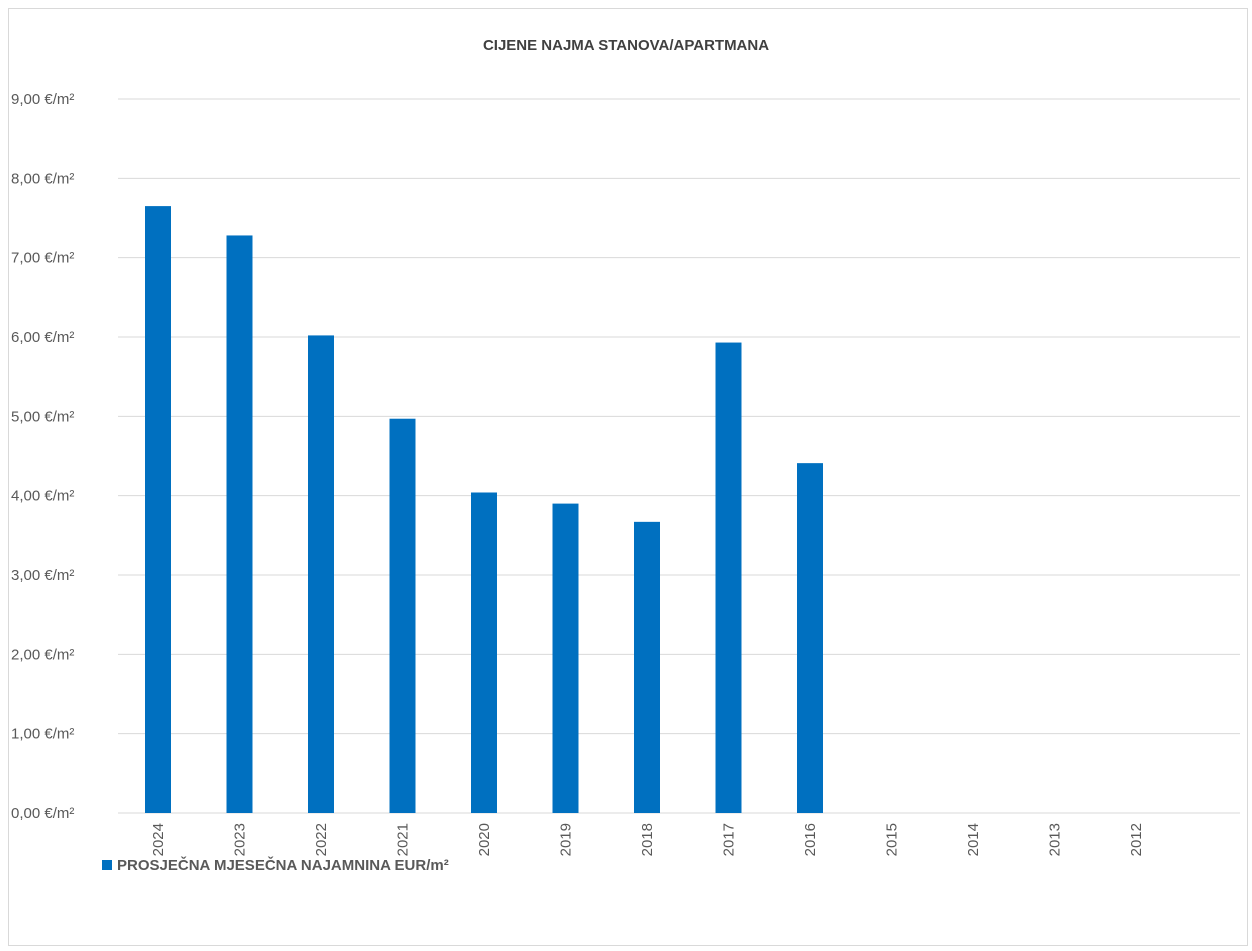  What do you see at coordinates (626, 45) in the screenshot?
I see `chart-title: CIJENE NAJMA STANOVA/APARTMANA` at bounding box center [626, 45].